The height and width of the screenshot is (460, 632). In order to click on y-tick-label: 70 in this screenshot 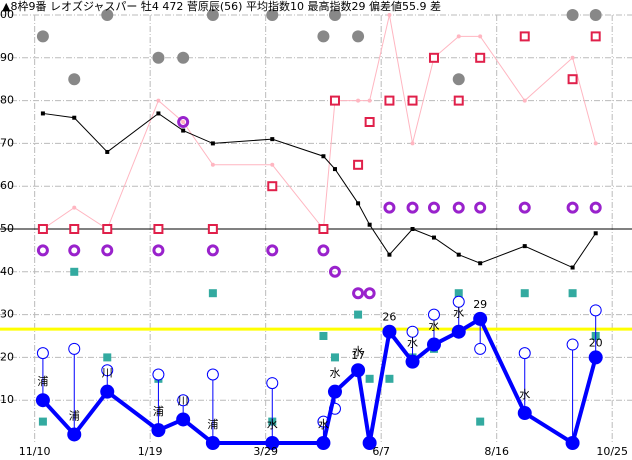, I will do `click(7, 142)`.